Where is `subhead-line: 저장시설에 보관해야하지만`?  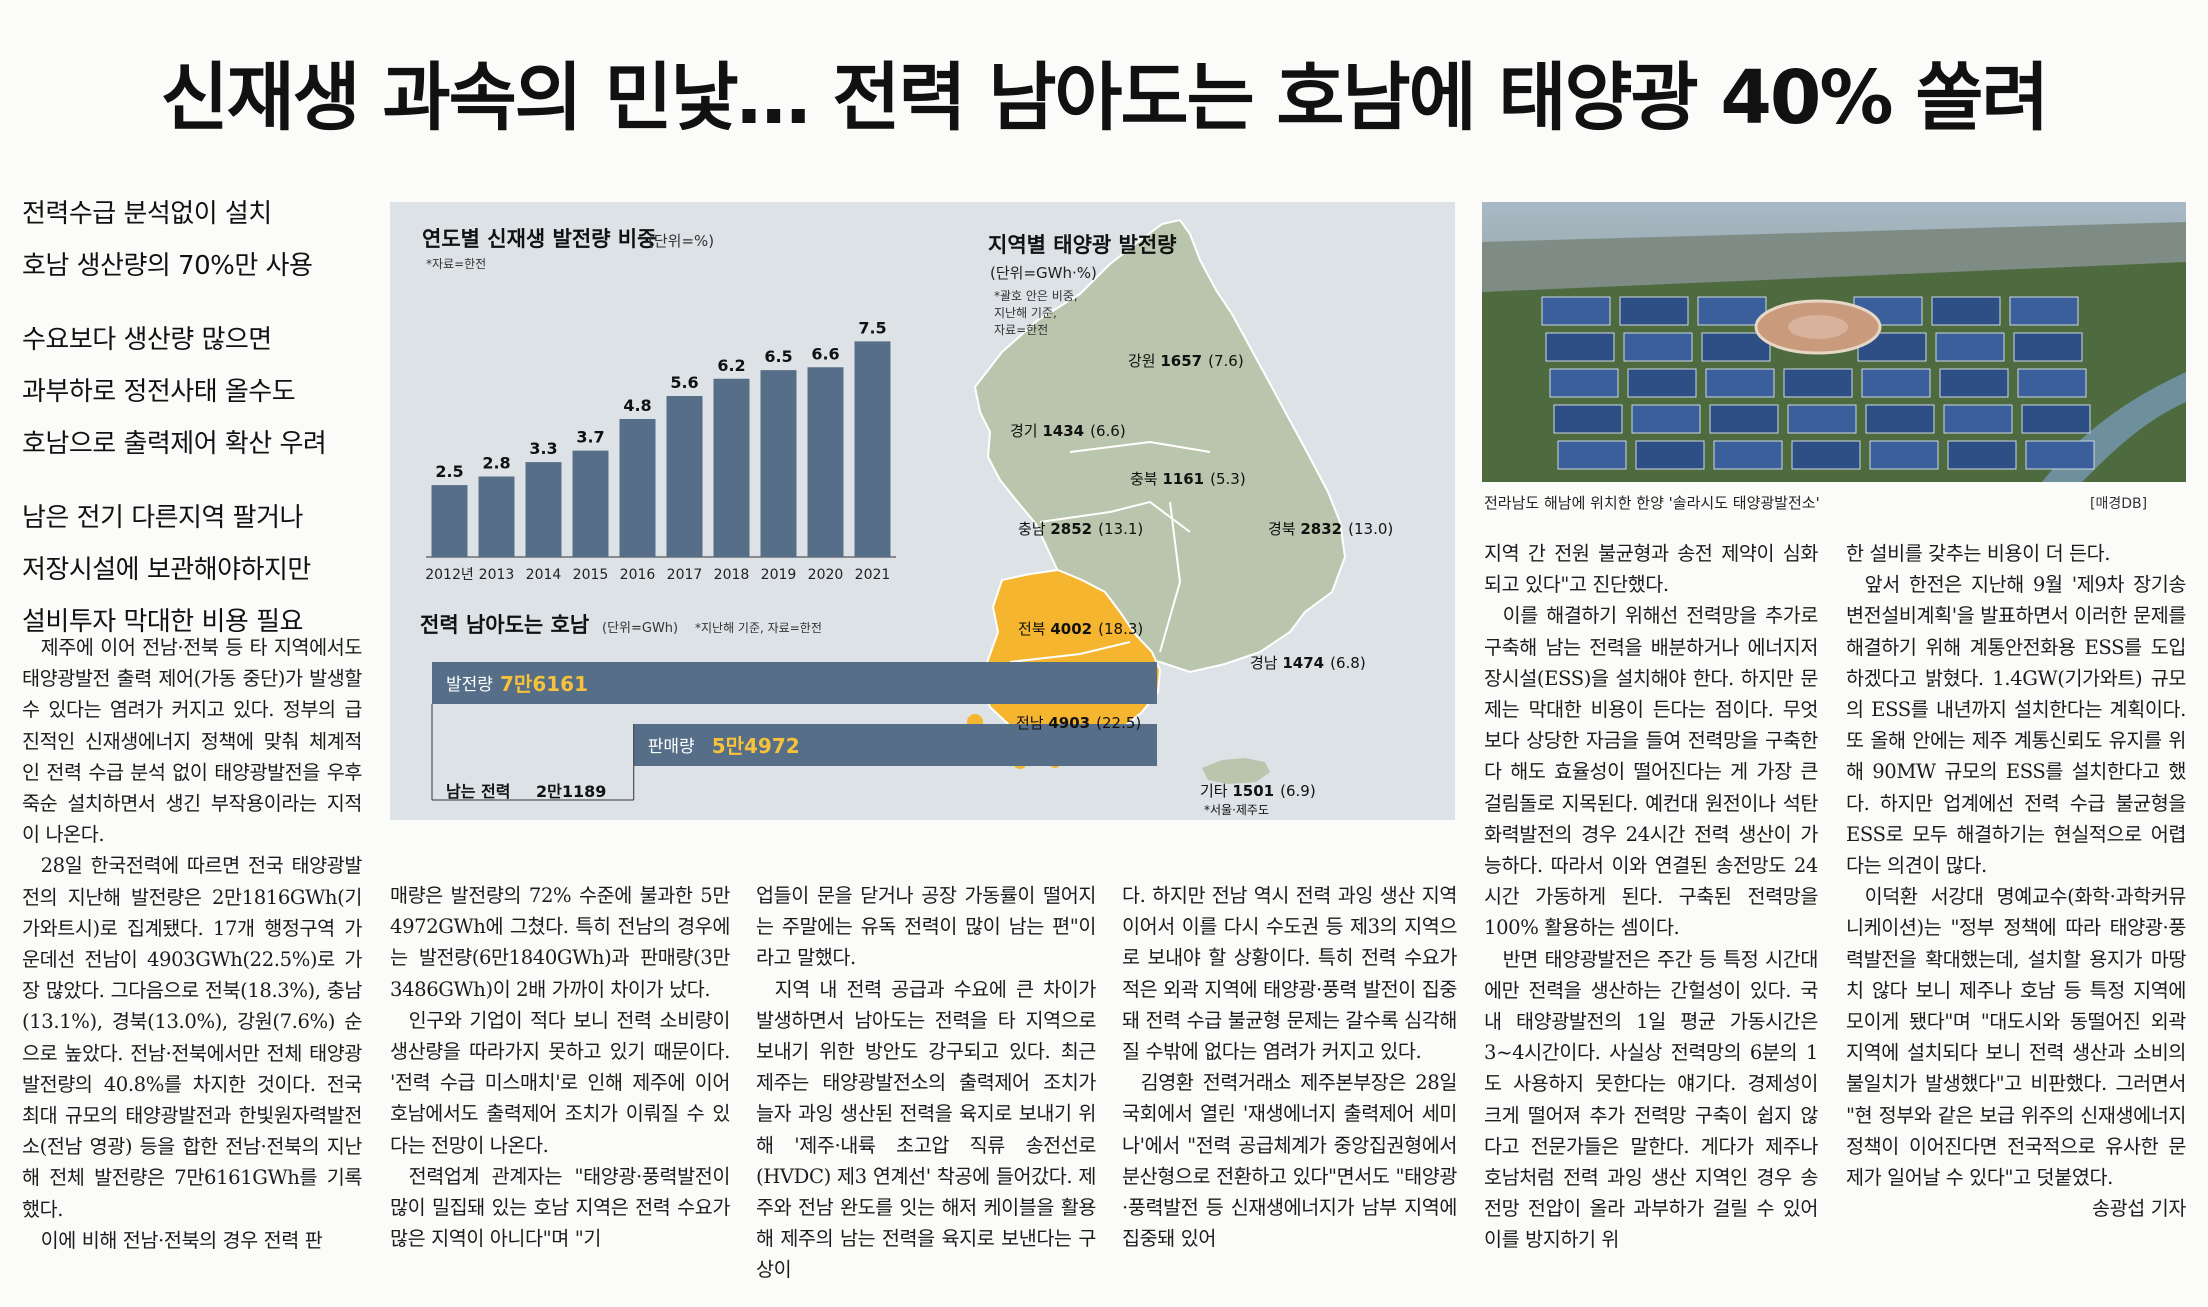
subhead-line: 저장시설에 보관해야하지만 is located at coordinates (166, 570).